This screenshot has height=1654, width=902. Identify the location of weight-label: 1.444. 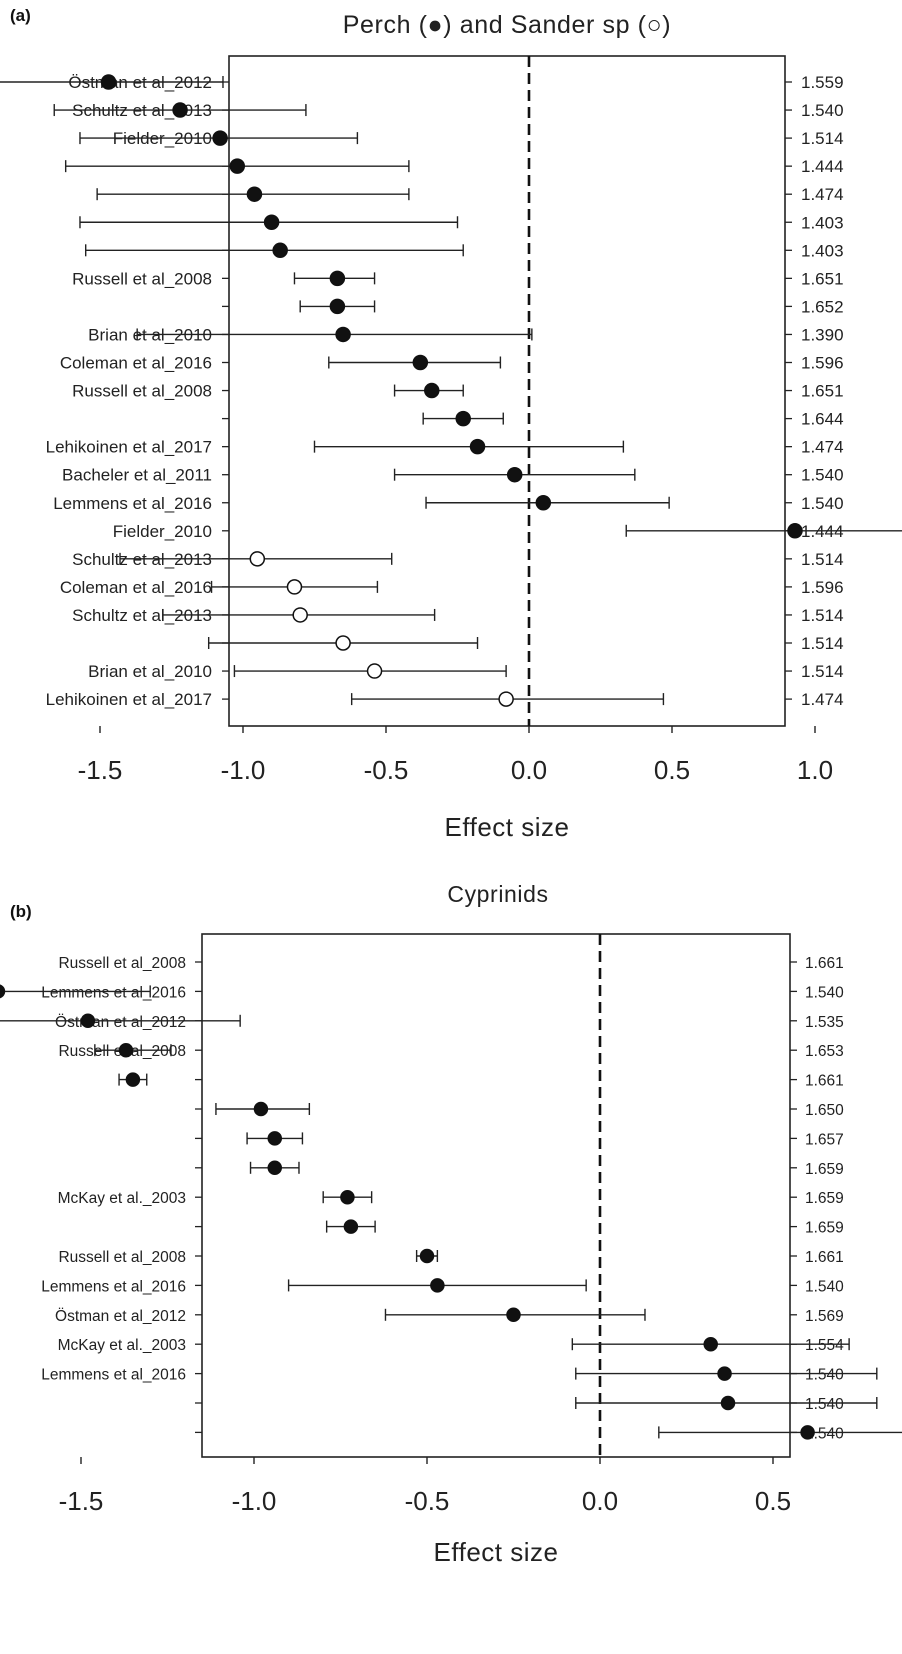
(822, 166).